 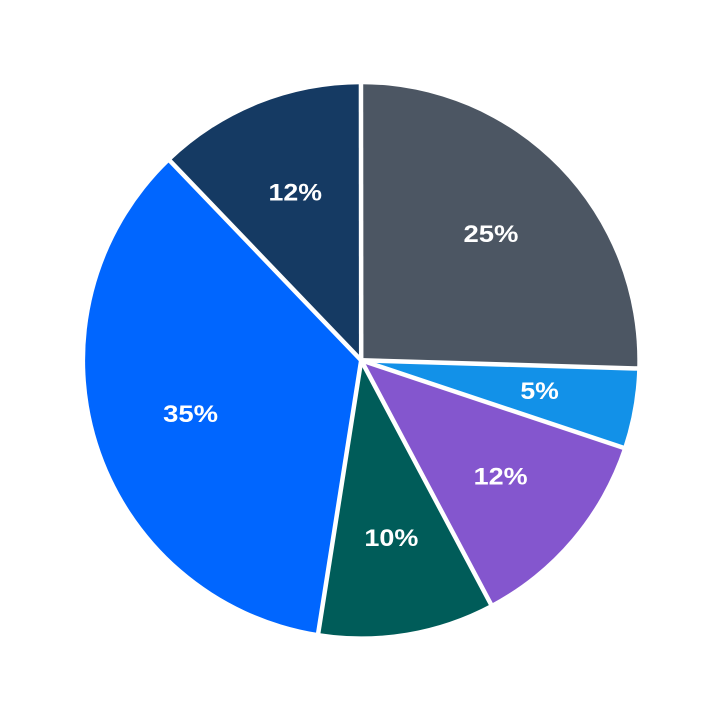 What do you see at coordinates (491, 234) in the screenshot?
I see `svg-text: 25%` at bounding box center [491, 234].